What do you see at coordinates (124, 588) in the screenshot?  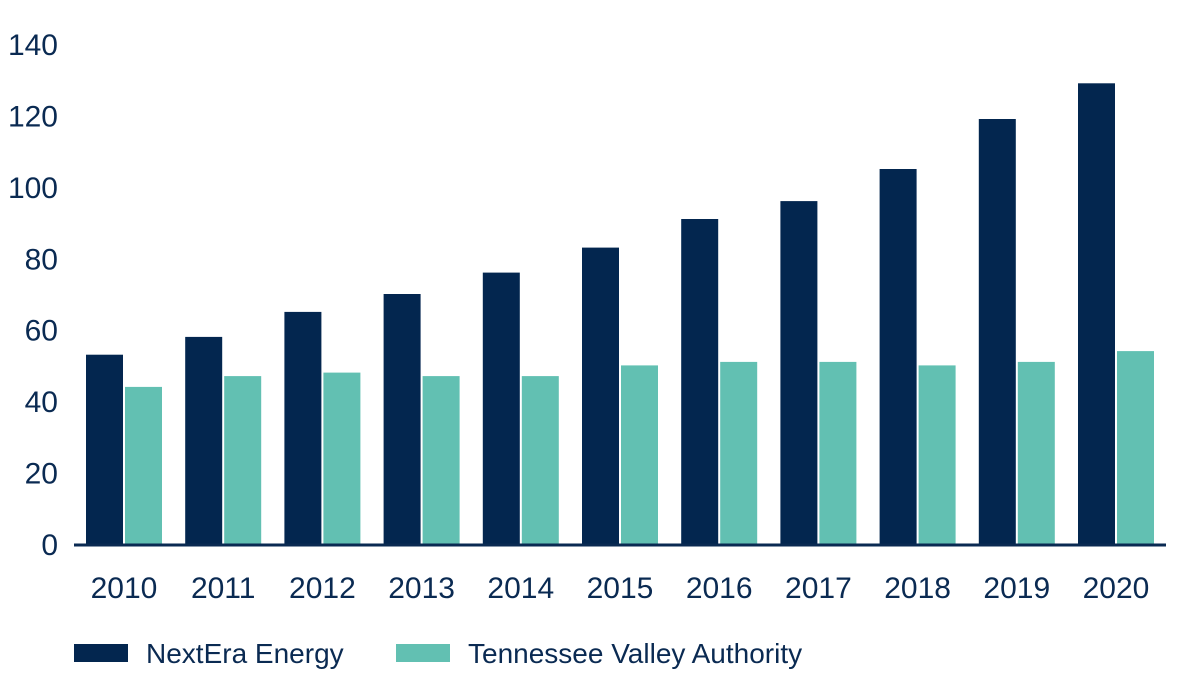 I see `x-tick-label: 2010` at bounding box center [124, 588].